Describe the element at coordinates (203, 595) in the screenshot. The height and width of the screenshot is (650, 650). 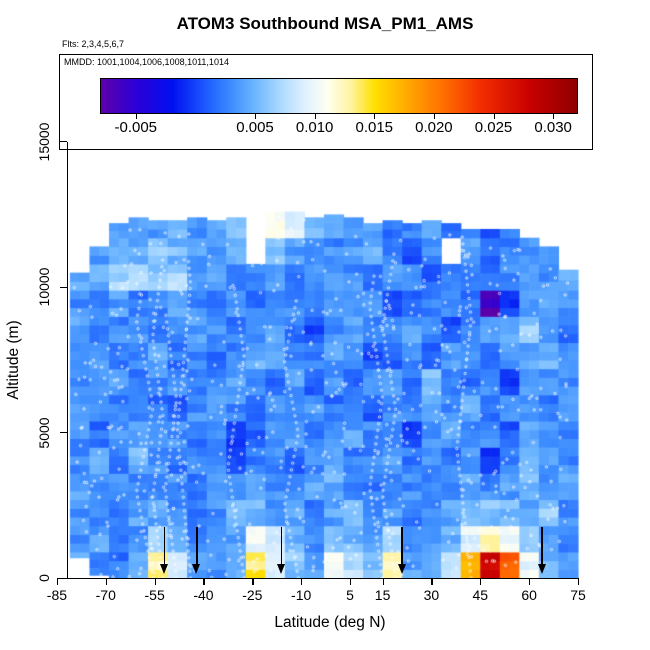
I see `x-axis-tick-label: -40` at that location.